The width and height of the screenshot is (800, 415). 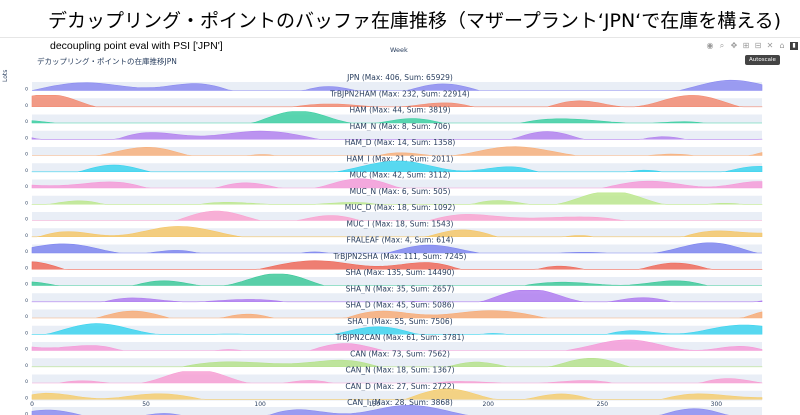 What do you see at coordinates (26, 236) in the screenshot?
I see `ytick-MUC_I: 0` at bounding box center [26, 236].